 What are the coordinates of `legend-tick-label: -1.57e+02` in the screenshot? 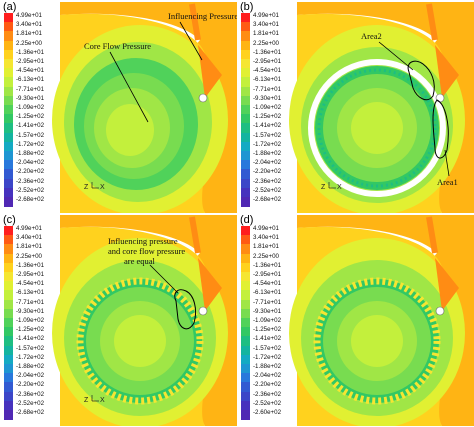 It's located at (30, 348).